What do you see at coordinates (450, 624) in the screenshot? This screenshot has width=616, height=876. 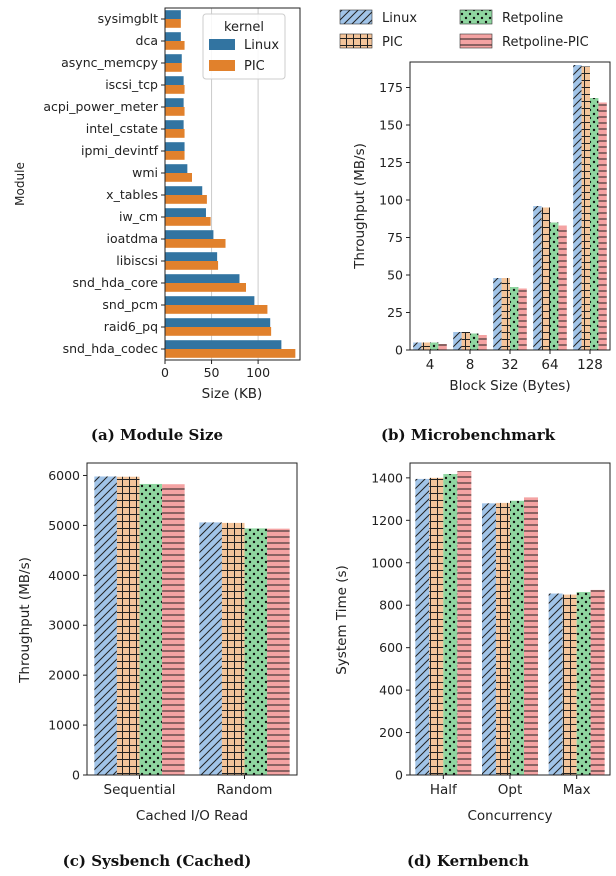 I see `bar-retpoline-half` at bounding box center [450, 624].